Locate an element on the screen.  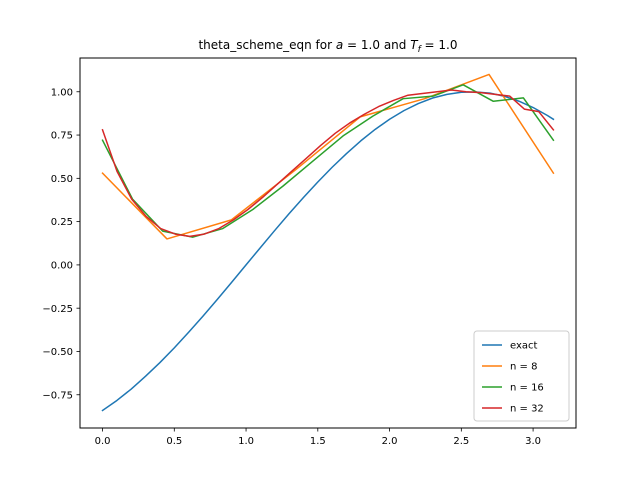
y-tick-label: 1.00 is located at coordinates (62, 92).